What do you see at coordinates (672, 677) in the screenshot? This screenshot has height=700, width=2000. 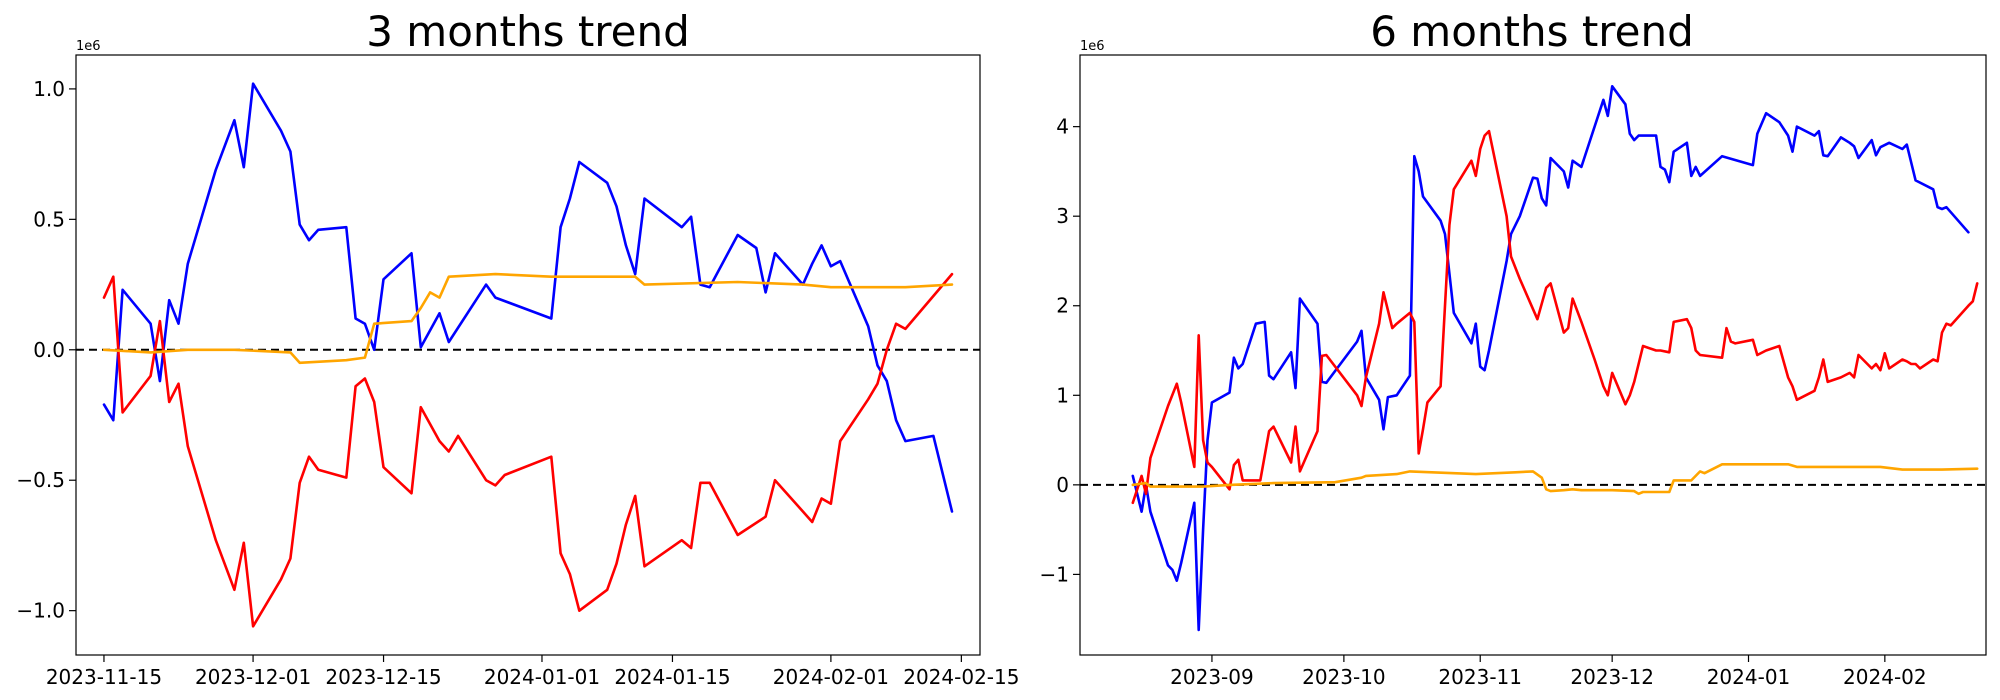 I see `x-tick-label: 2024-01-15` at bounding box center [672, 677].